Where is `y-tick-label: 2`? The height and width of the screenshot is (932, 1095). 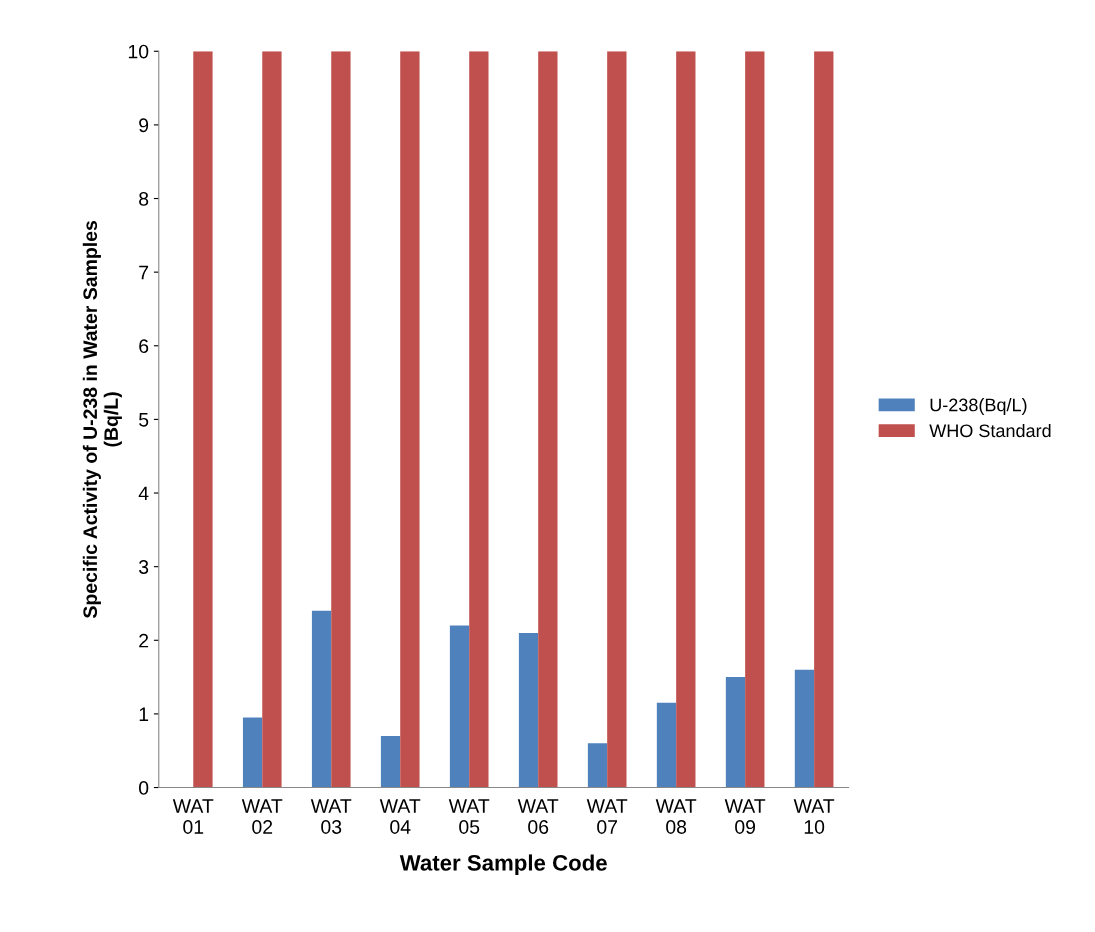
y-tick-label: 2 is located at coordinates (144, 640).